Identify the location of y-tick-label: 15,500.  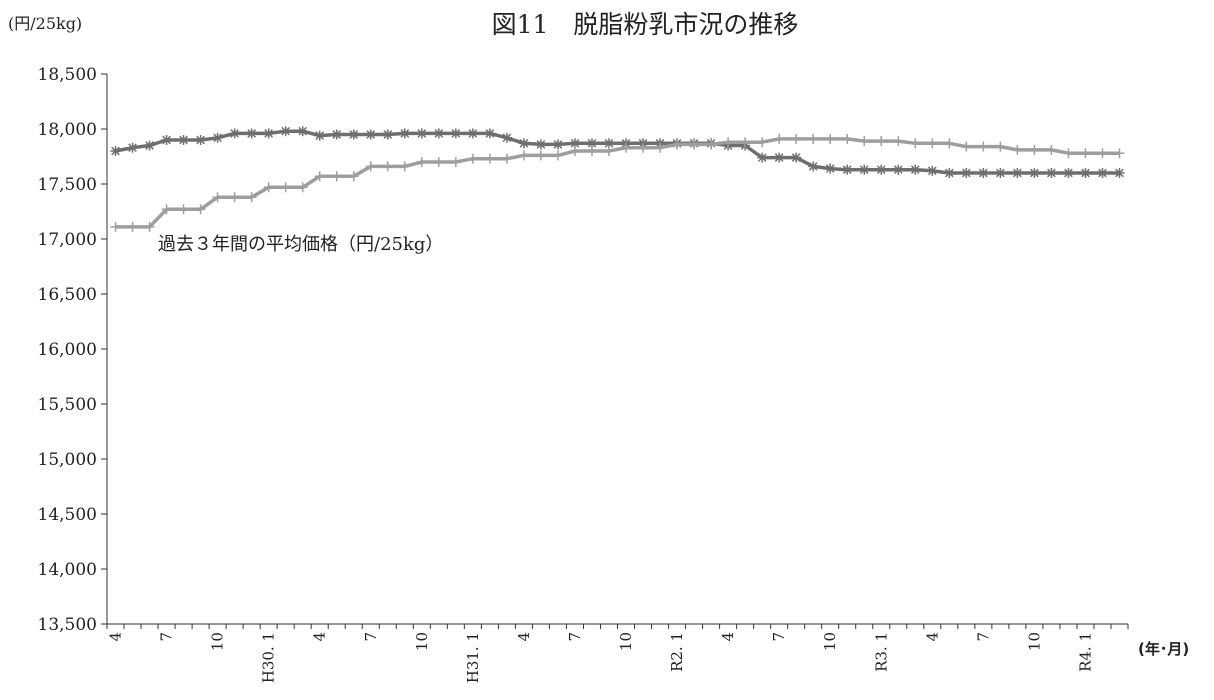
(67, 405).